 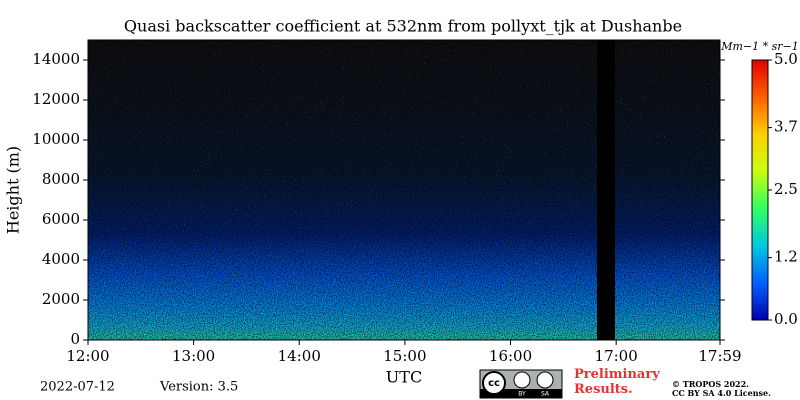 What do you see at coordinates (719, 356) in the screenshot?
I see `x-tick-label: 17:59` at bounding box center [719, 356].